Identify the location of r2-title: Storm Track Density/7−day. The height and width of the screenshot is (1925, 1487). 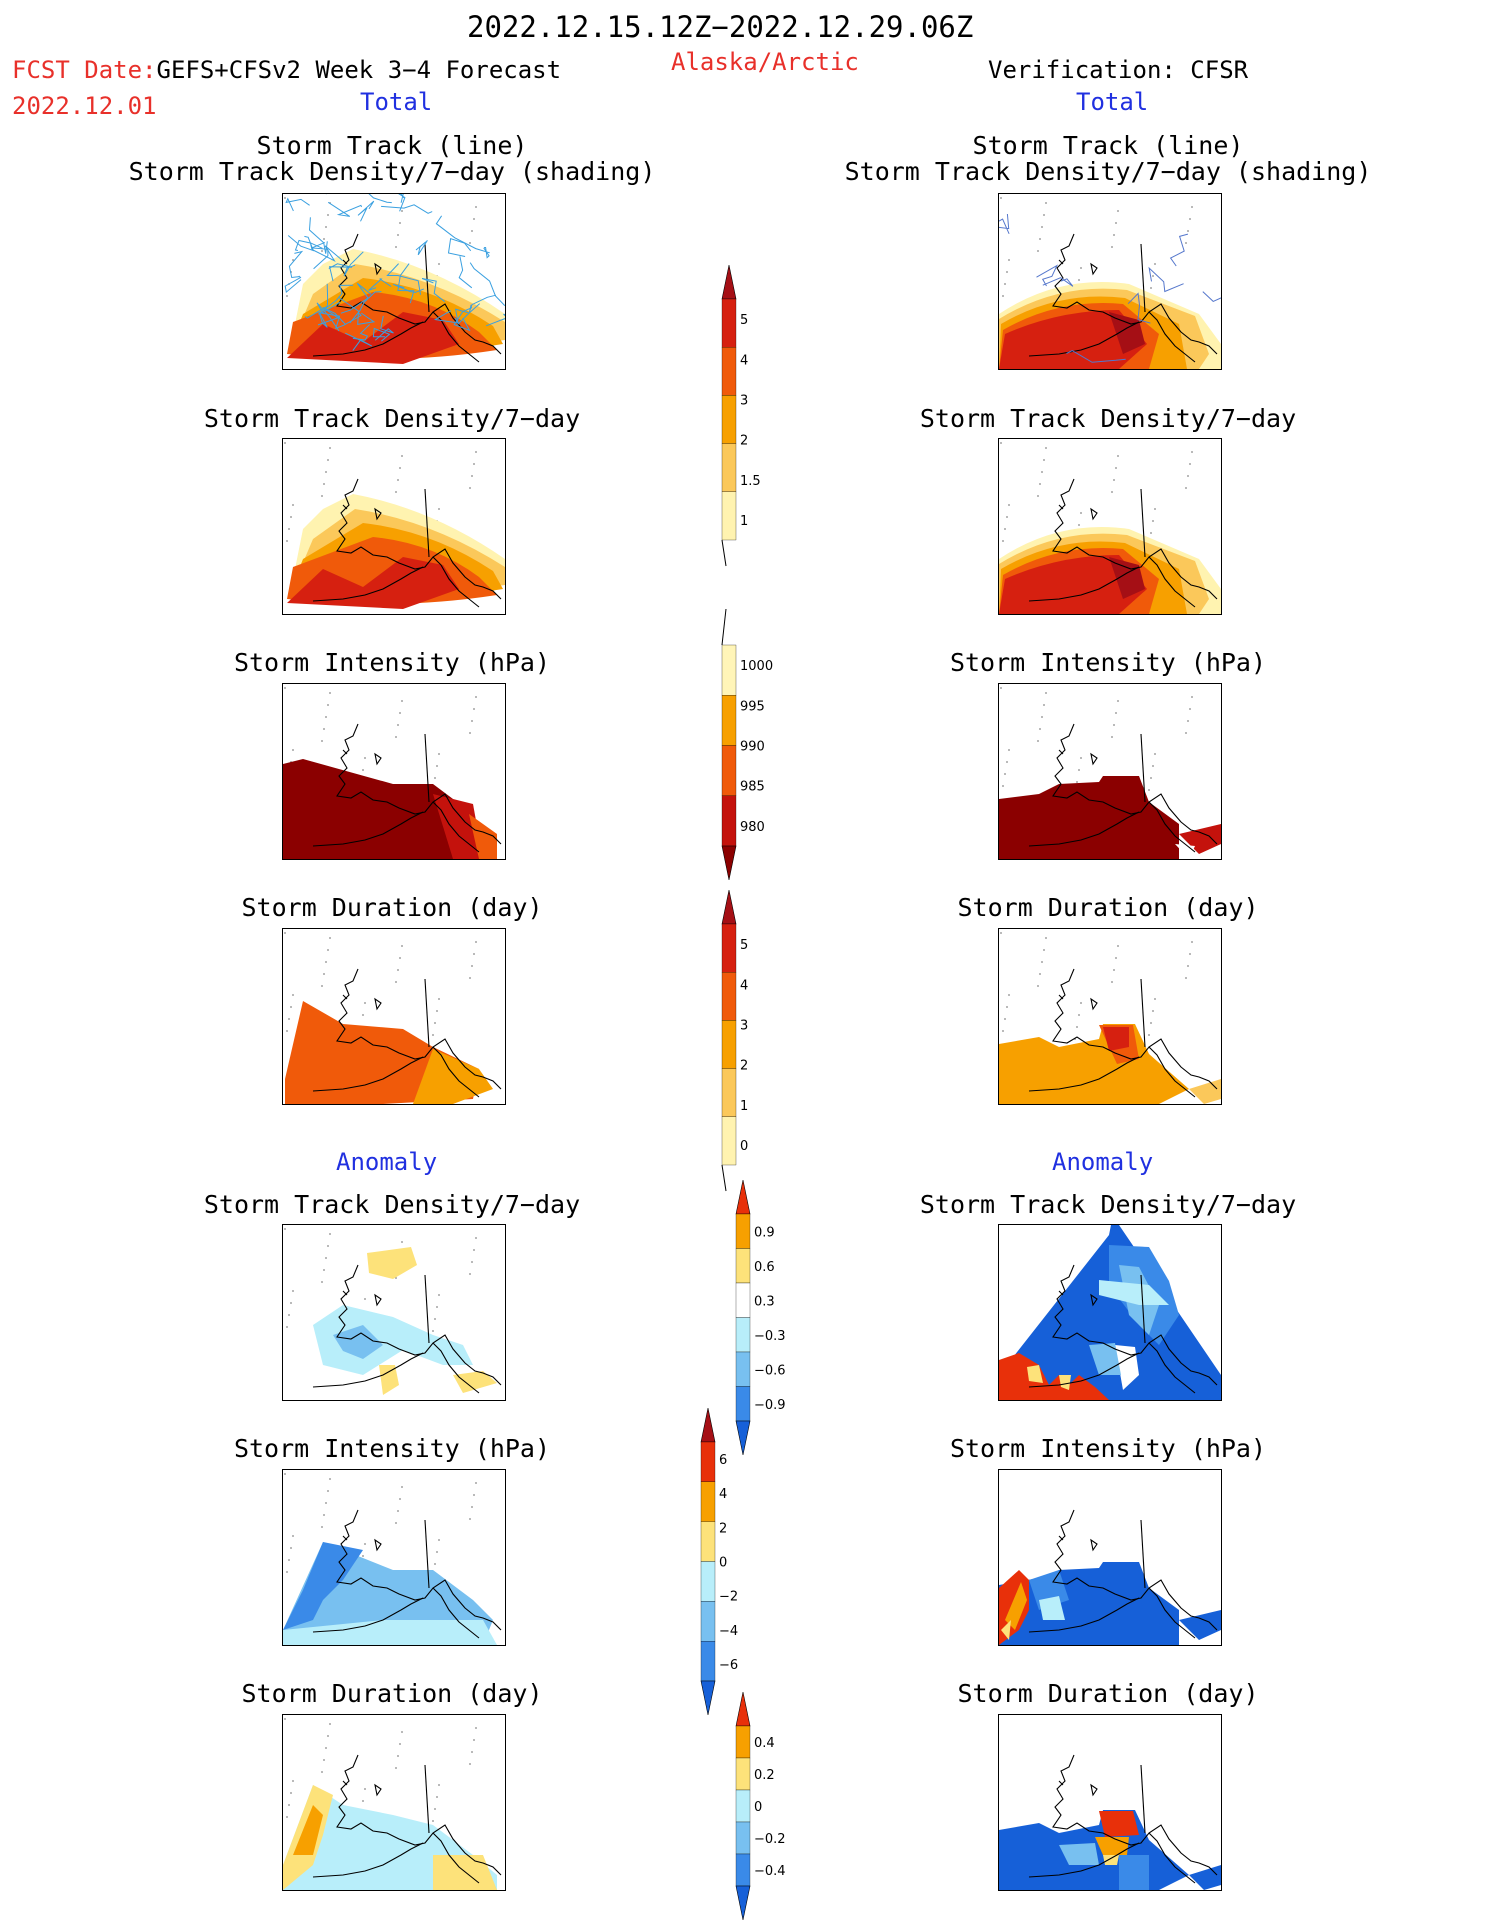
(1108, 418).